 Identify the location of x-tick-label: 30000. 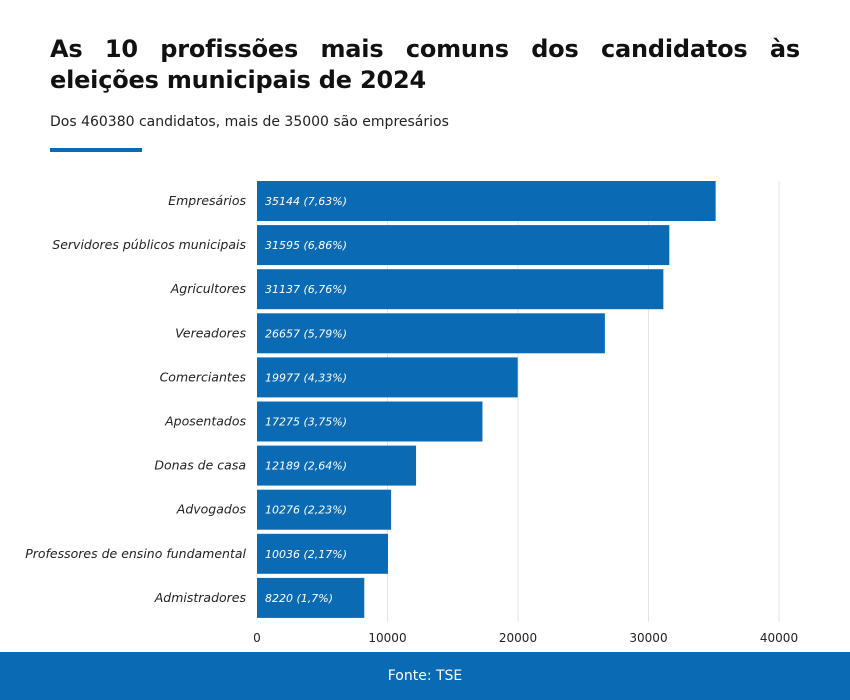
(648, 638).